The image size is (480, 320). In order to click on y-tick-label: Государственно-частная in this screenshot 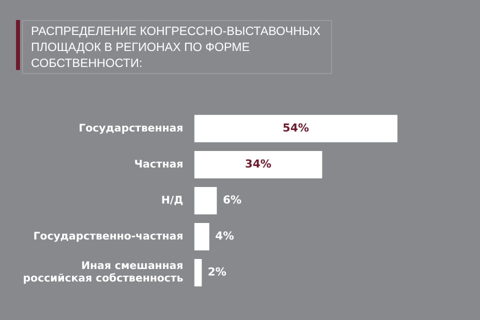, I will do `click(108, 236)`.